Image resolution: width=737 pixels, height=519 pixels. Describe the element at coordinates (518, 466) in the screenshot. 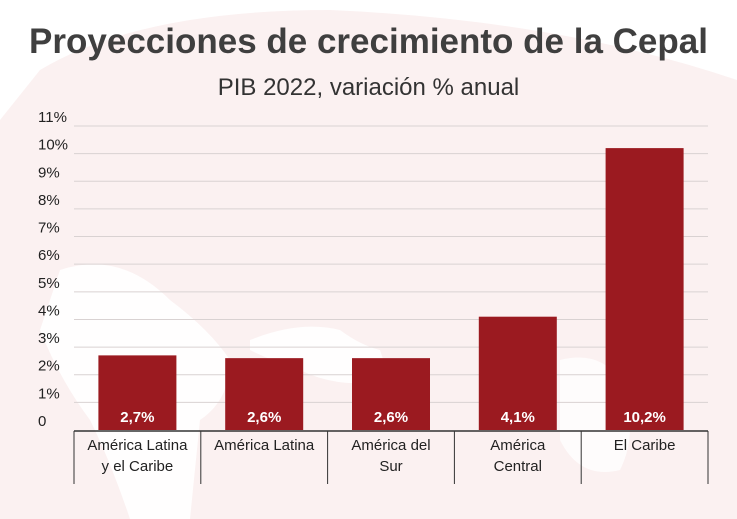

I see `category-label: Central` at that location.